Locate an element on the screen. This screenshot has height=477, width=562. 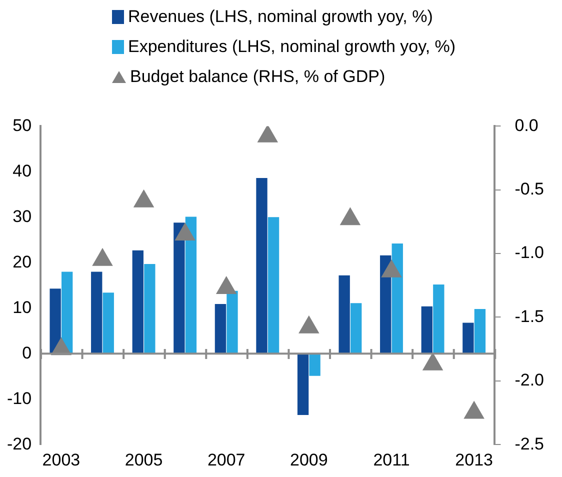
y-tick-label: 10 is located at coordinates (22, 307).